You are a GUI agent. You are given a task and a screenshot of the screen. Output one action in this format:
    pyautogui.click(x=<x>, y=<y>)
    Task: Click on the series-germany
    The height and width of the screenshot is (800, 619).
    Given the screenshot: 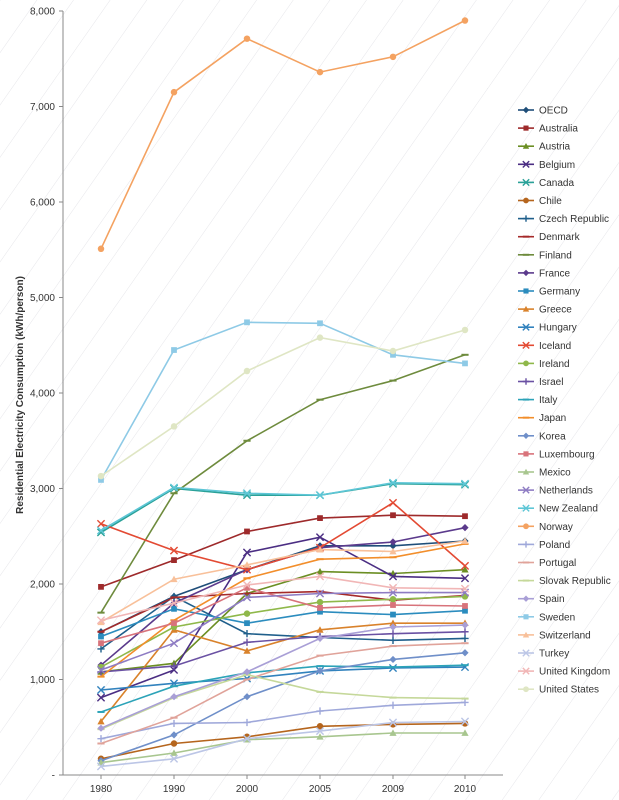 What is the action you would take?
    pyautogui.click(x=283, y=622)
    